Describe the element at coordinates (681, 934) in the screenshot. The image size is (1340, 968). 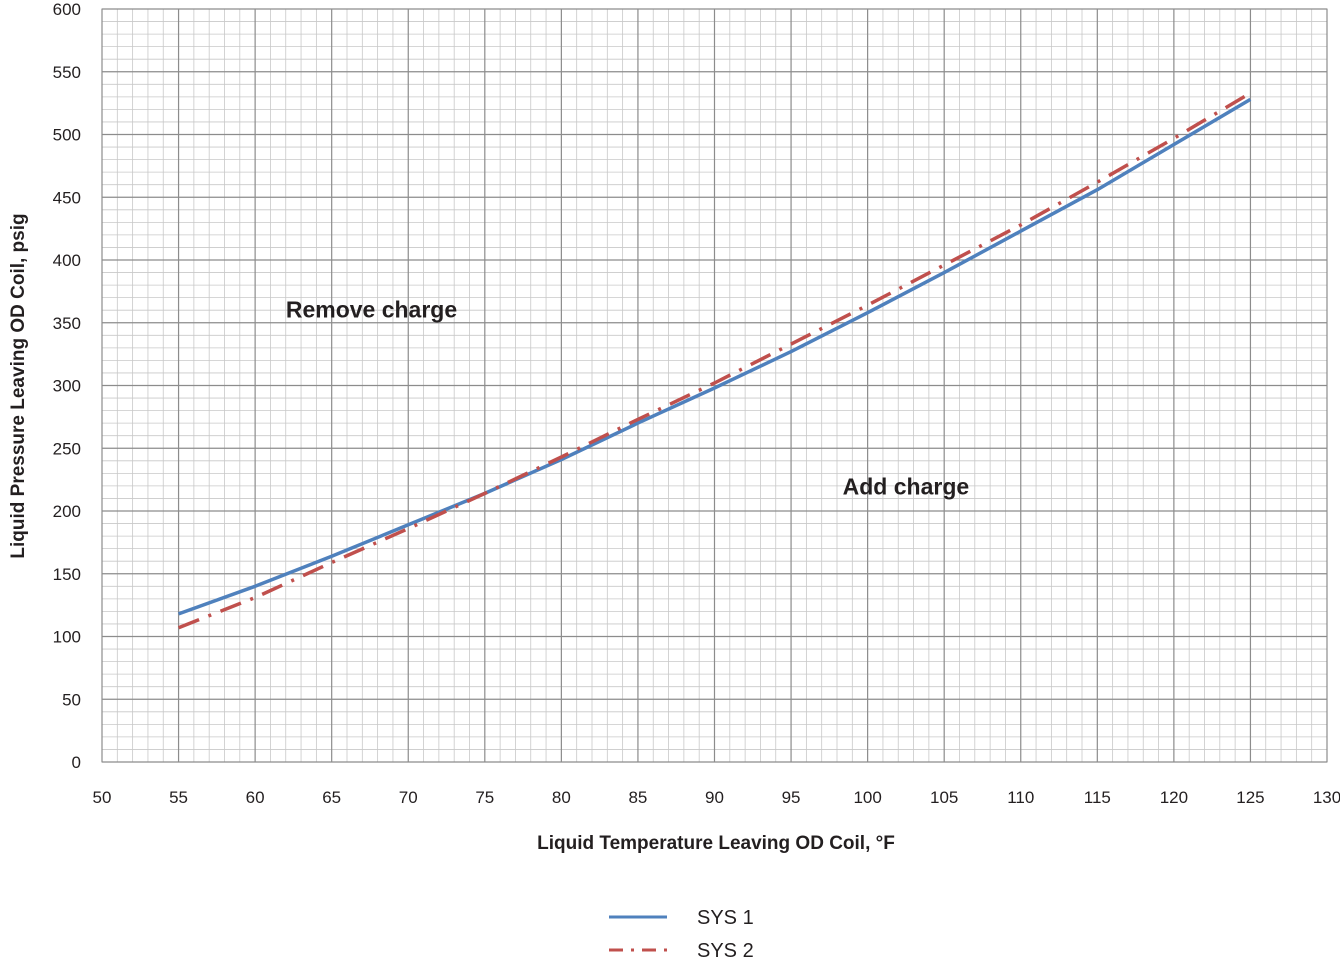
I see `legend: SYS 1 SYS 2` at that location.